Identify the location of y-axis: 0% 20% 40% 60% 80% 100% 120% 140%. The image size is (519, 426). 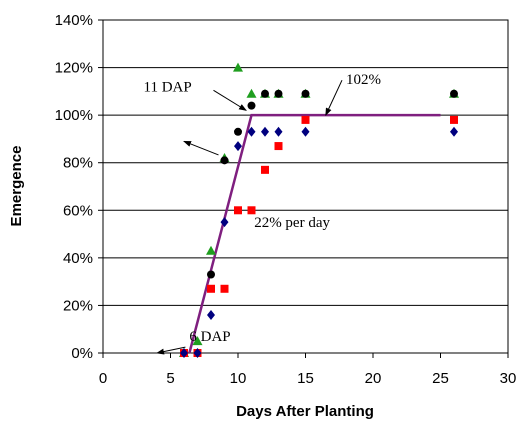
(79, 187).